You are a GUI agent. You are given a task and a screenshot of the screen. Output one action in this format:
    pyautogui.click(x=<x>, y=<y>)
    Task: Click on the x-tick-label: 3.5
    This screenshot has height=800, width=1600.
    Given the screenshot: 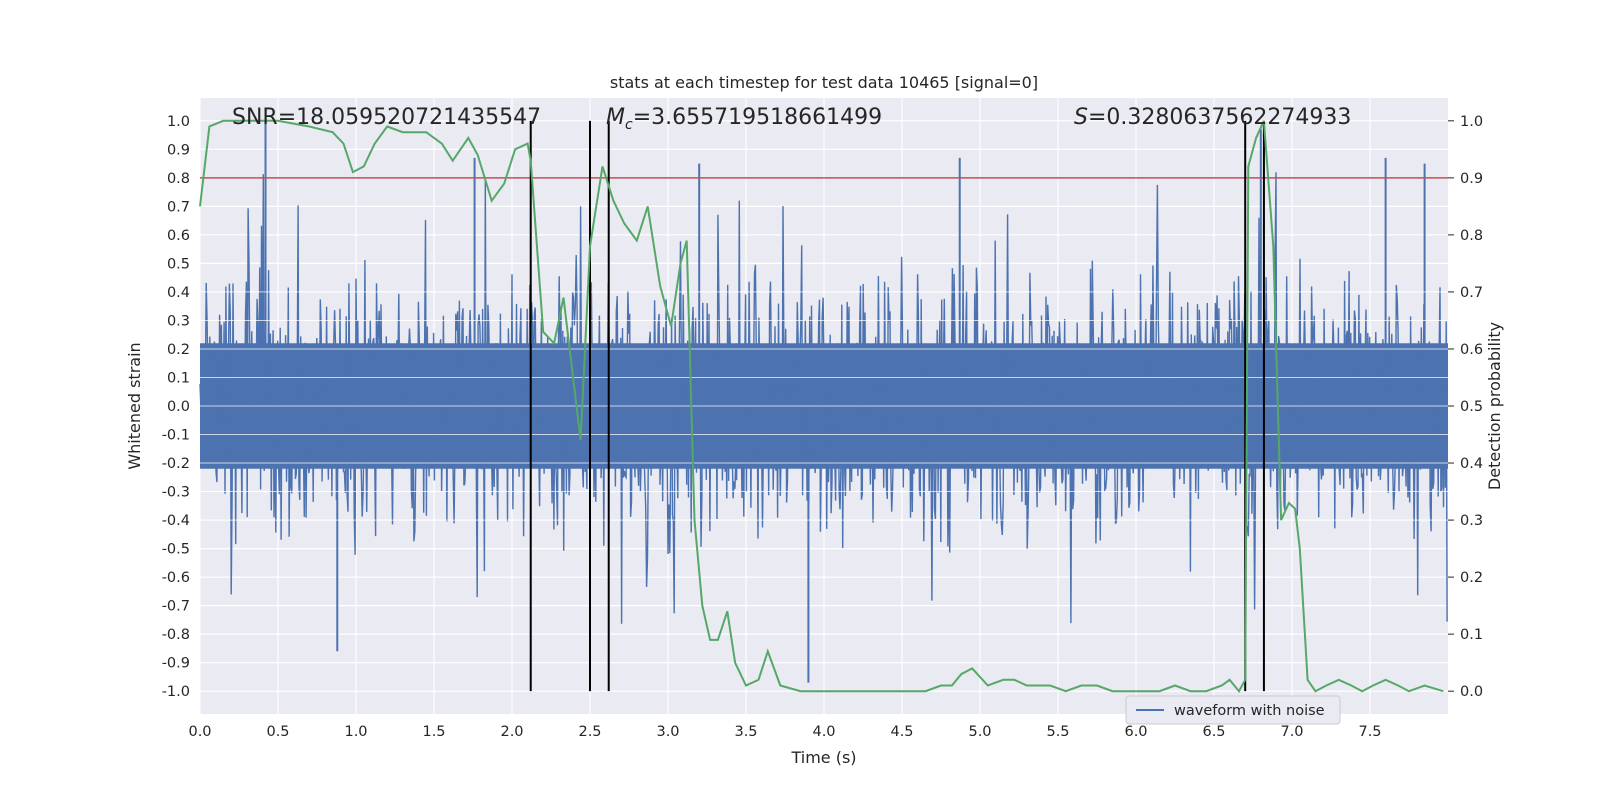 What is the action you would take?
    pyautogui.click(x=745, y=732)
    